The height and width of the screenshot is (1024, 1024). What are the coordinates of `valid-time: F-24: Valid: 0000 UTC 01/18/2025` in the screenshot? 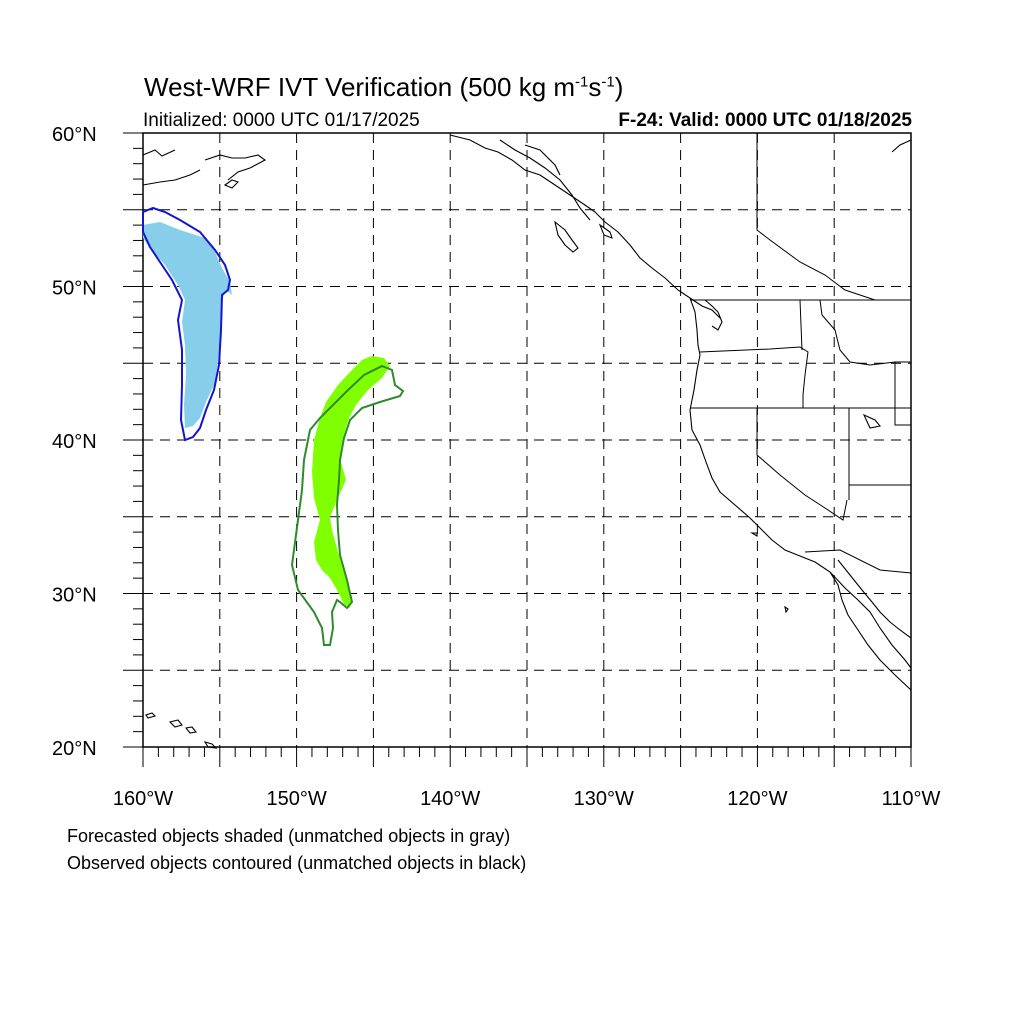 It's located at (765, 120).